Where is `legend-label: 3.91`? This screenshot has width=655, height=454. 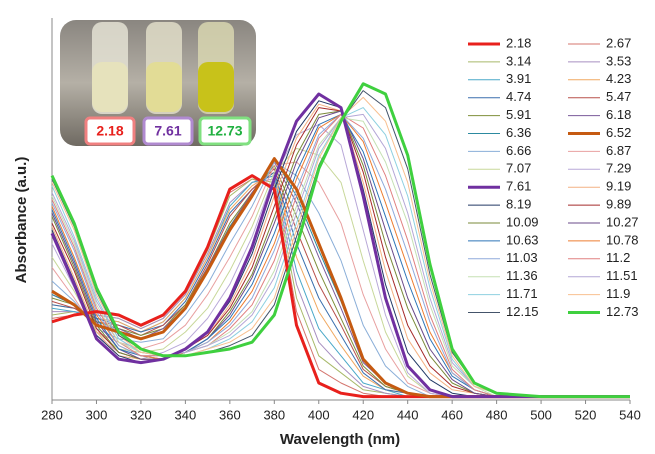
legend-label: 3.91 is located at coordinates (518, 78).